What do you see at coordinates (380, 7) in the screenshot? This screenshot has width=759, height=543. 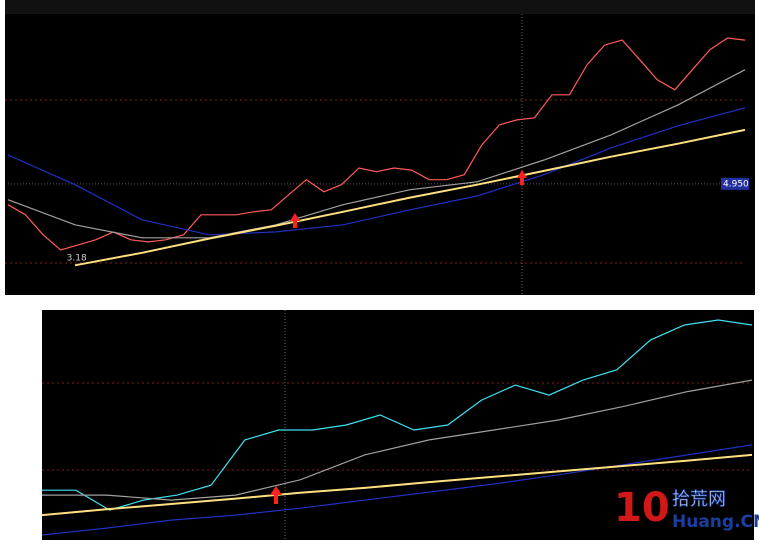 I see `top-header` at bounding box center [380, 7].